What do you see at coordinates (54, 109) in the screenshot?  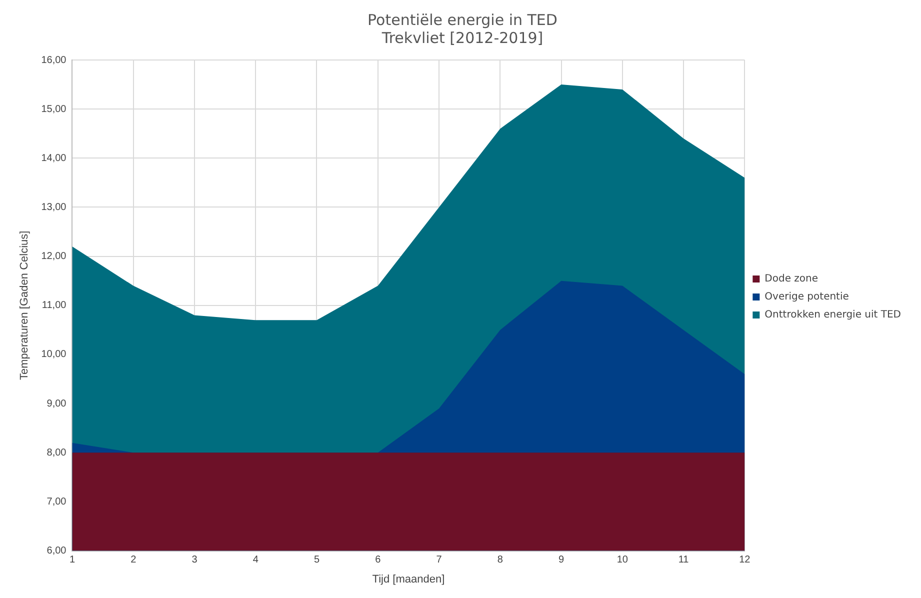 I see `y-tick-label: 15,00` at bounding box center [54, 109].